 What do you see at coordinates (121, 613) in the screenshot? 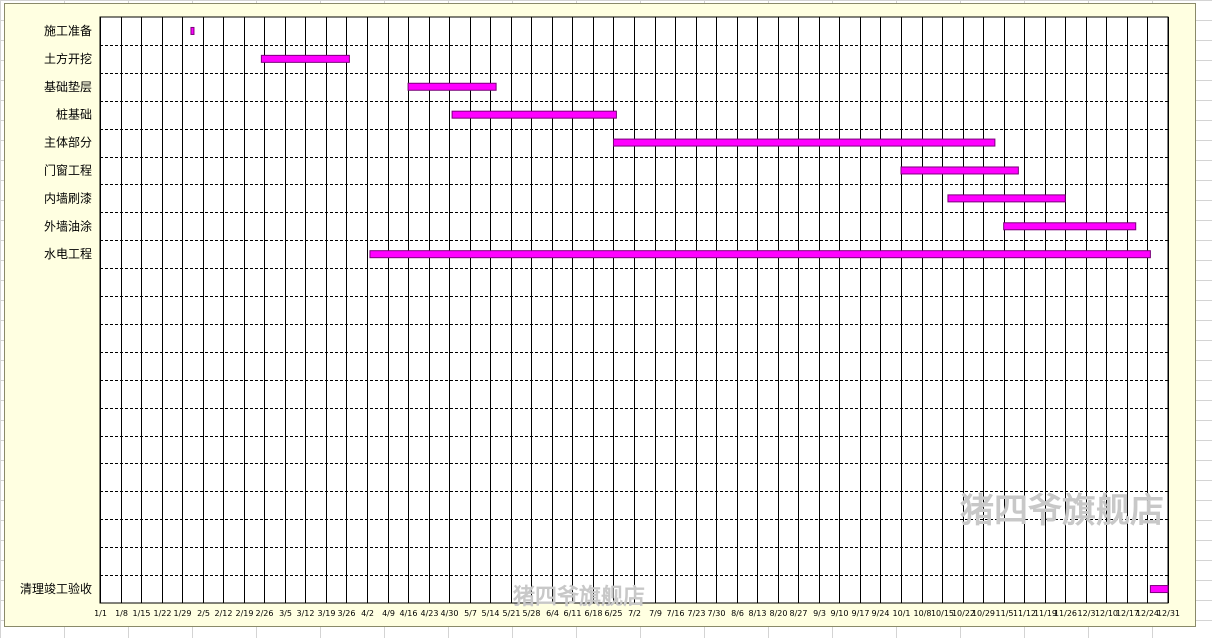
I see `x-tick-label: 1/8` at bounding box center [121, 613].